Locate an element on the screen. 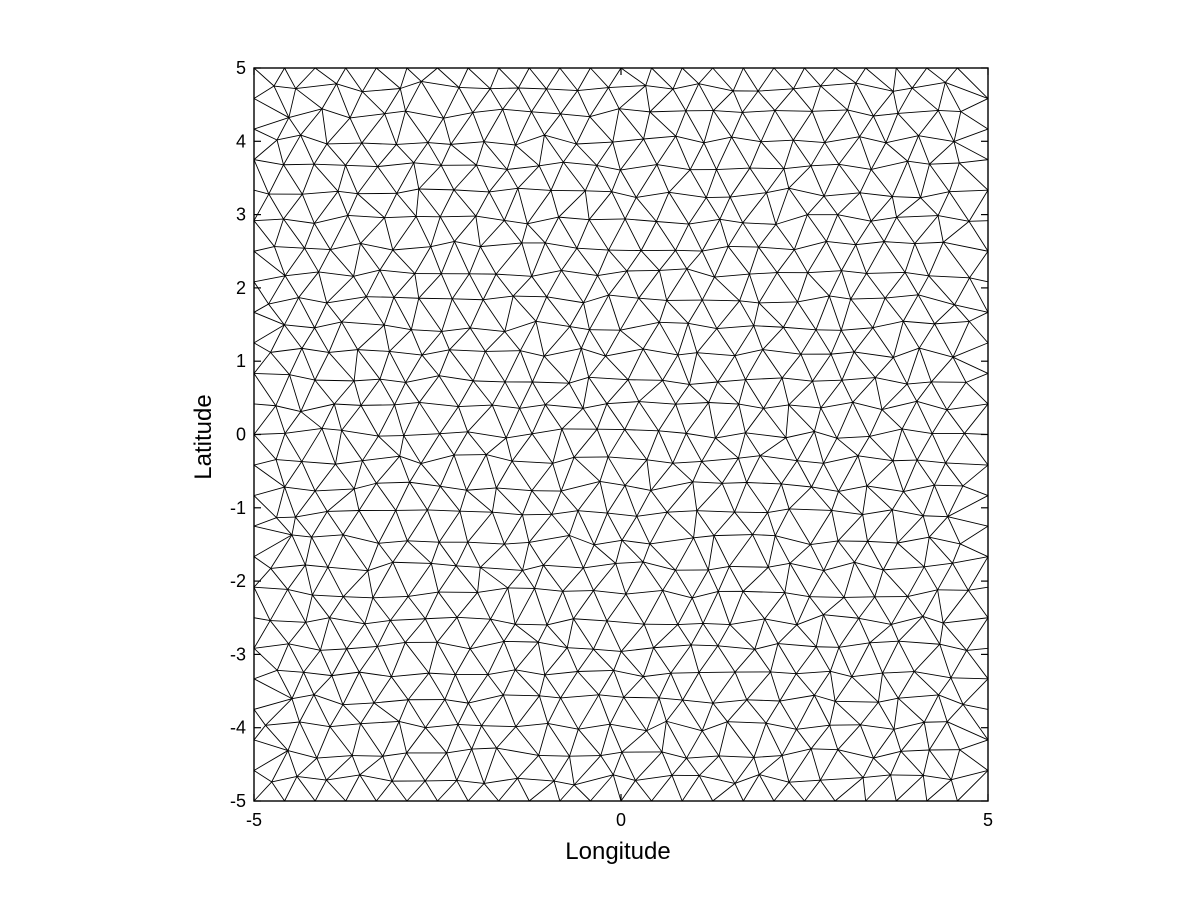 The height and width of the screenshot is (905, 1200). y-tick-label: 1 is located at coordinates (241, 361).